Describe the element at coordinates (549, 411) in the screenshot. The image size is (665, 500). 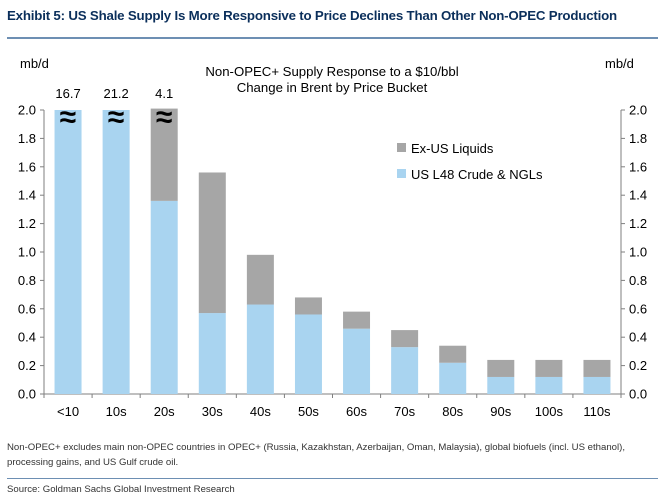
I see `x-tick-label: 100s` at that location.